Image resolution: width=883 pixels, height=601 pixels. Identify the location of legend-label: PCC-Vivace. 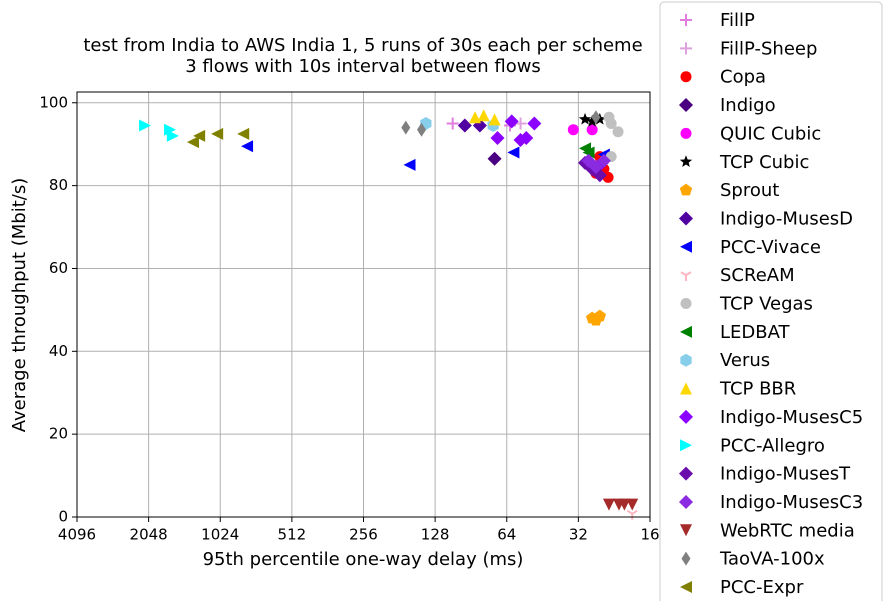
(770, 247).